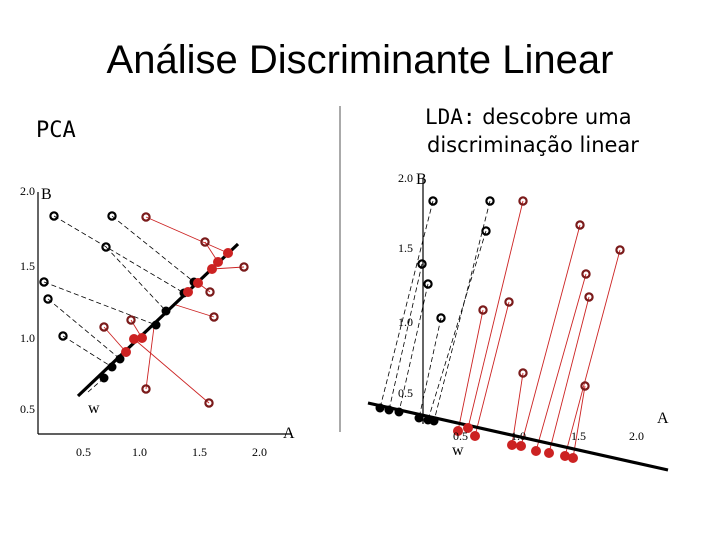  What do you see at coordinates (94, 408) in the screenshot?
I see `pca-w-label: w` at bounding box center [94, 408].